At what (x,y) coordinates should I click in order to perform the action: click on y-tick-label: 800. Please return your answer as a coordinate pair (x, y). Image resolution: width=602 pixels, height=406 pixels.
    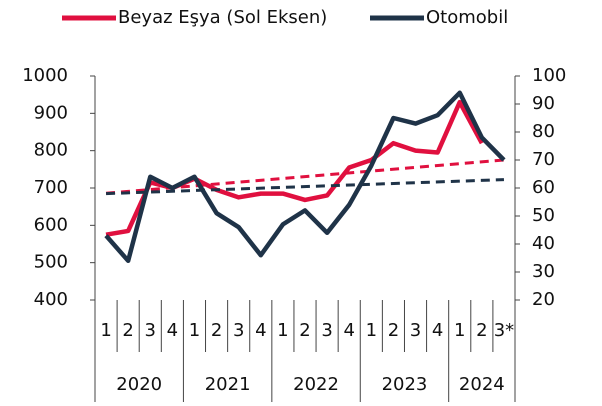
    Looking at the image, I should click on (51, 150).